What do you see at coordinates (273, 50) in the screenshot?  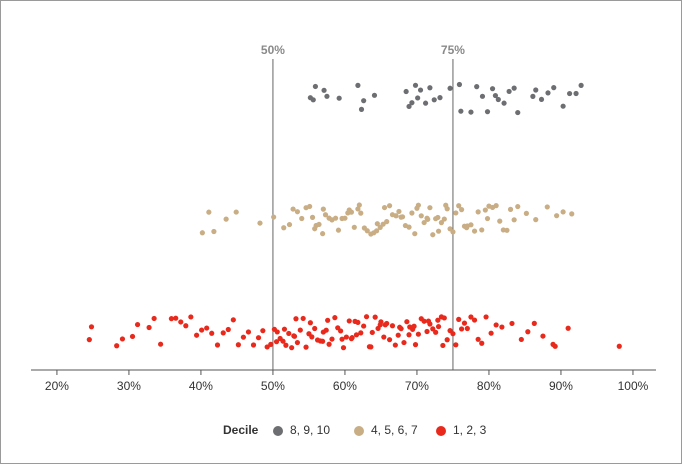 I see `reference-label: 50%` at bounding box center [273, 50].